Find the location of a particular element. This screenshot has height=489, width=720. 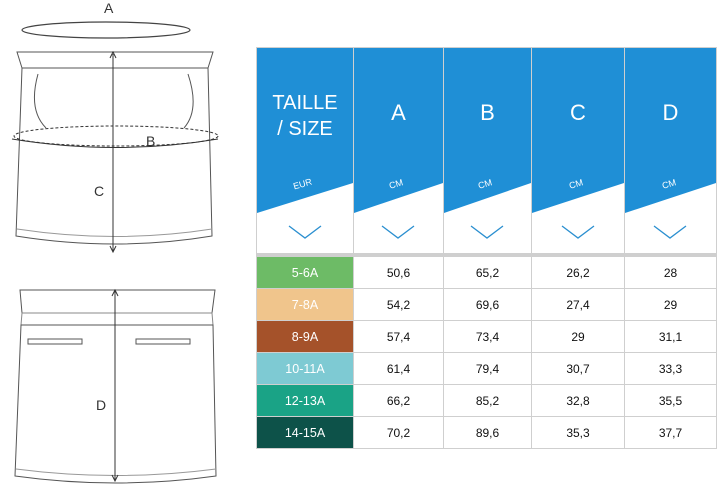

header-col-c: C CM is located at coordinates (578, 150).